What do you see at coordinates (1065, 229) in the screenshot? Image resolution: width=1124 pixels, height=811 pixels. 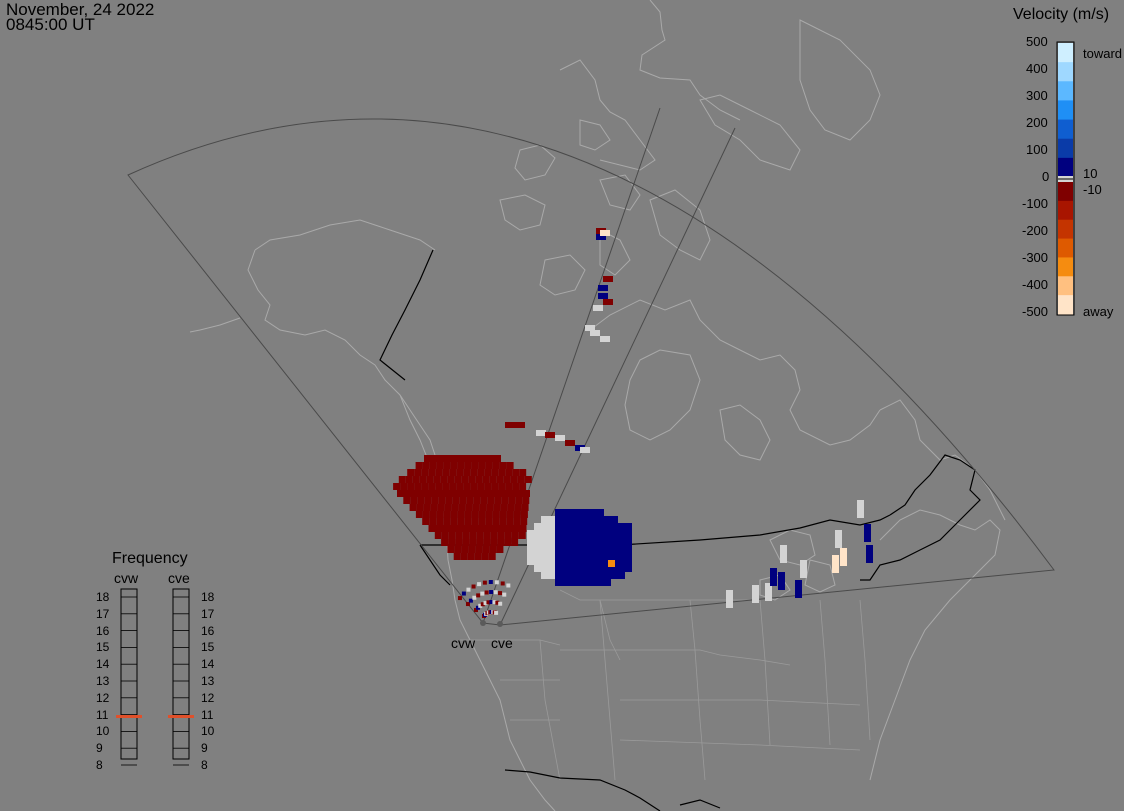 I see `colorbar-away-segment` at bounding box center [1065, 229].